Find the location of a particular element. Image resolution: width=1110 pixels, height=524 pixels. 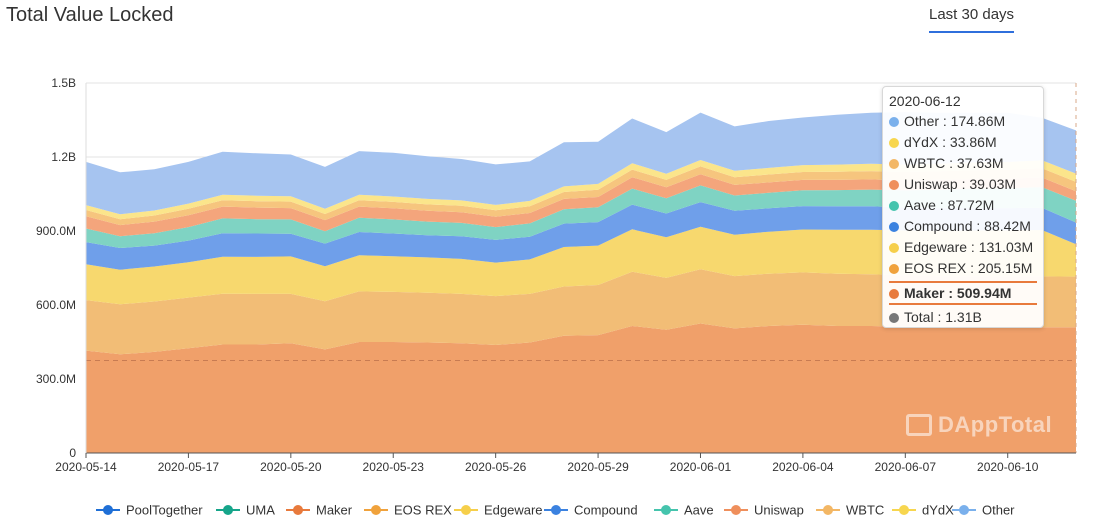

x-tick-label: 2020-05-29 is located at coordinates (598, 467).